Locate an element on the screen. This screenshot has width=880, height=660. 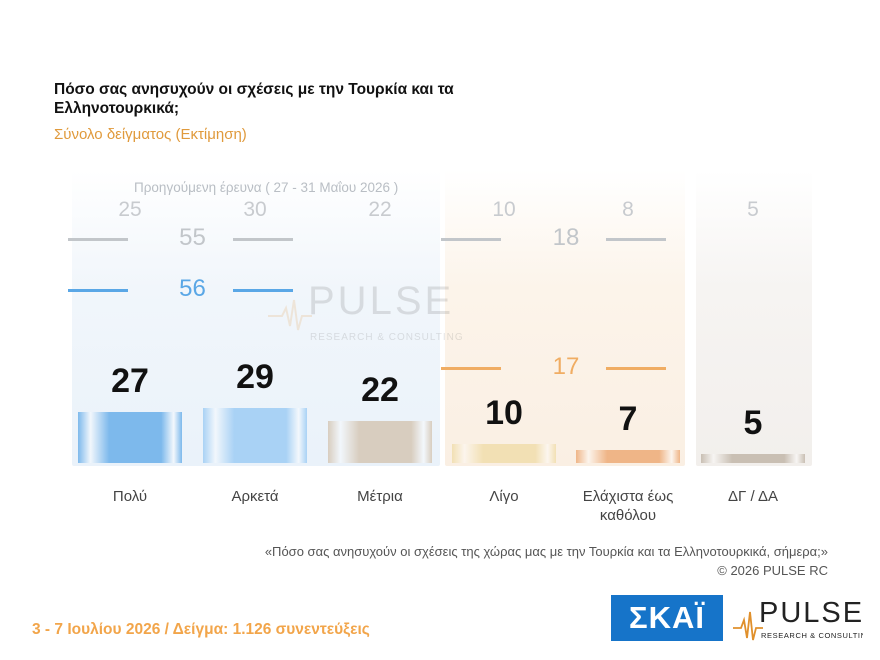
pulse-logo-name: PULSE is located at coordinates (811, 613).